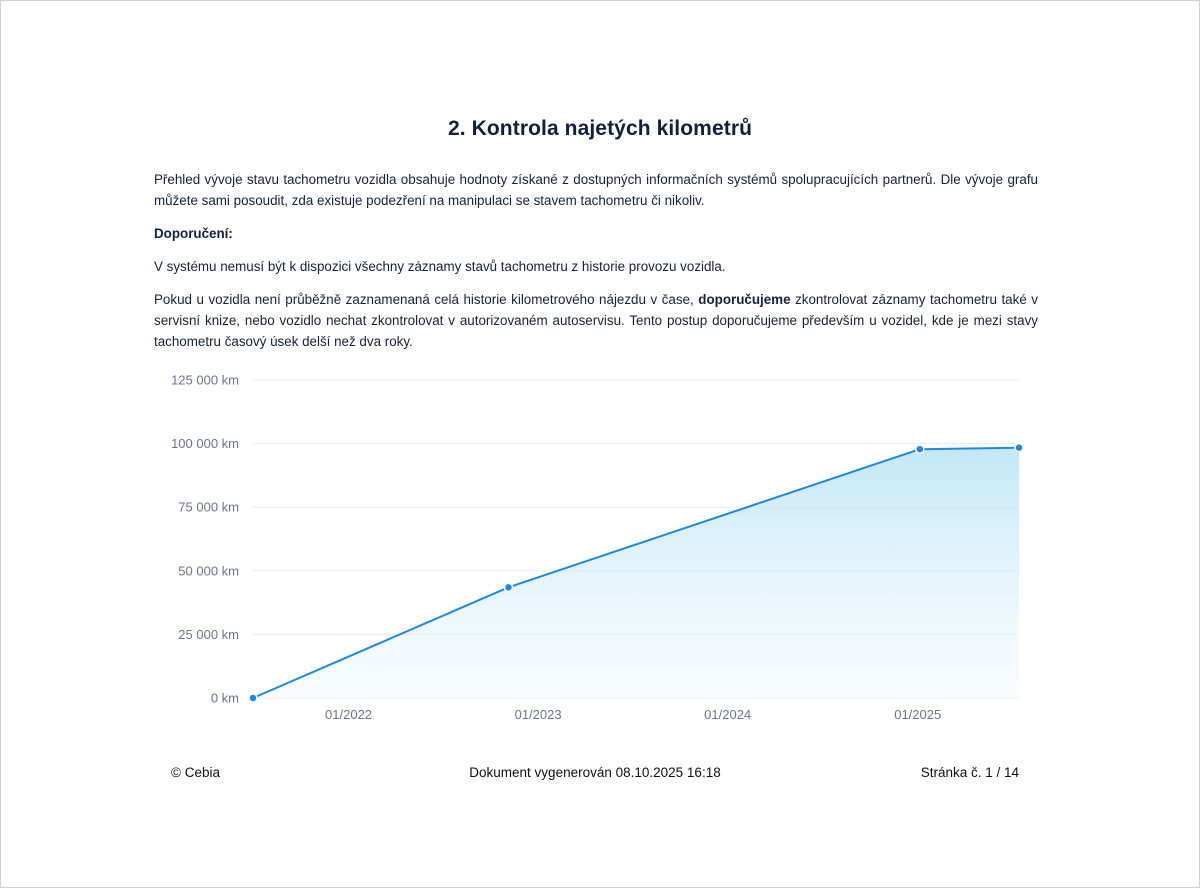  I want to click on recommendation-label: Doporučení:, so click(193, 233).